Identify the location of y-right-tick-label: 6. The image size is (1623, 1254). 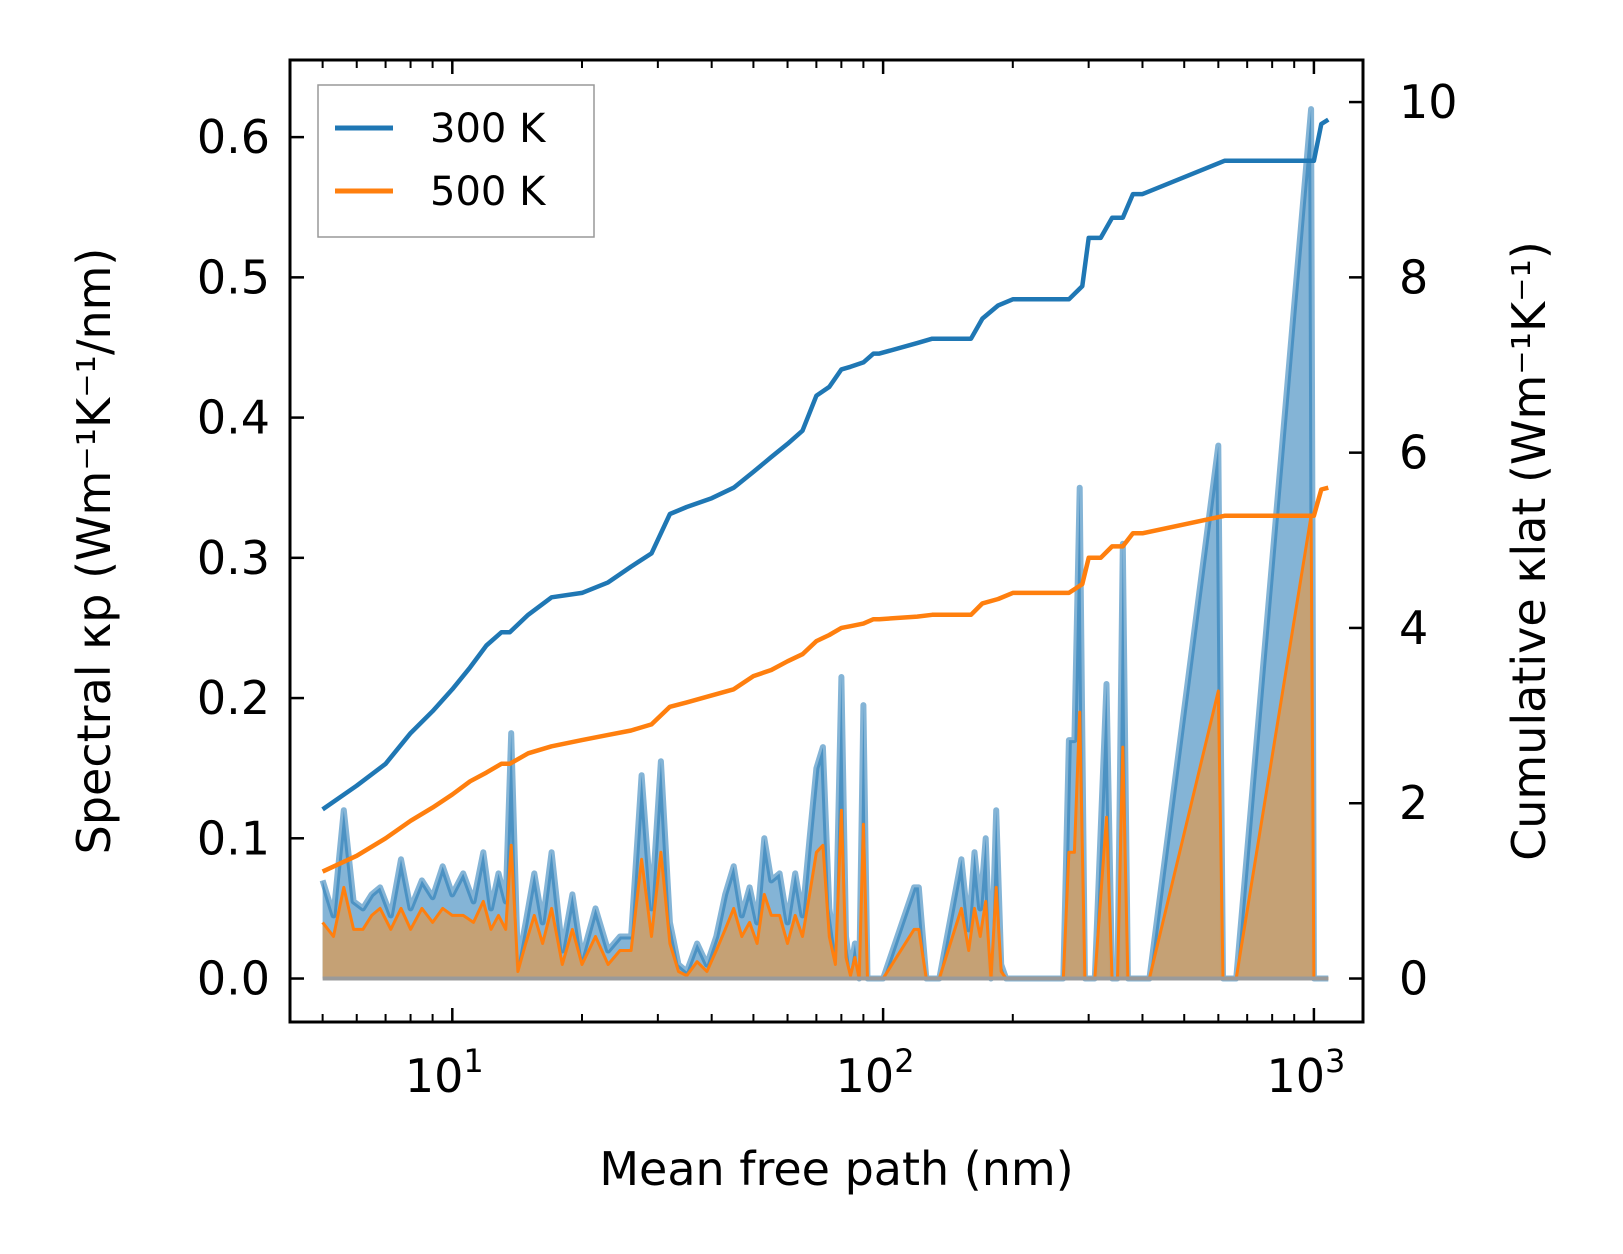
(1413, 453).